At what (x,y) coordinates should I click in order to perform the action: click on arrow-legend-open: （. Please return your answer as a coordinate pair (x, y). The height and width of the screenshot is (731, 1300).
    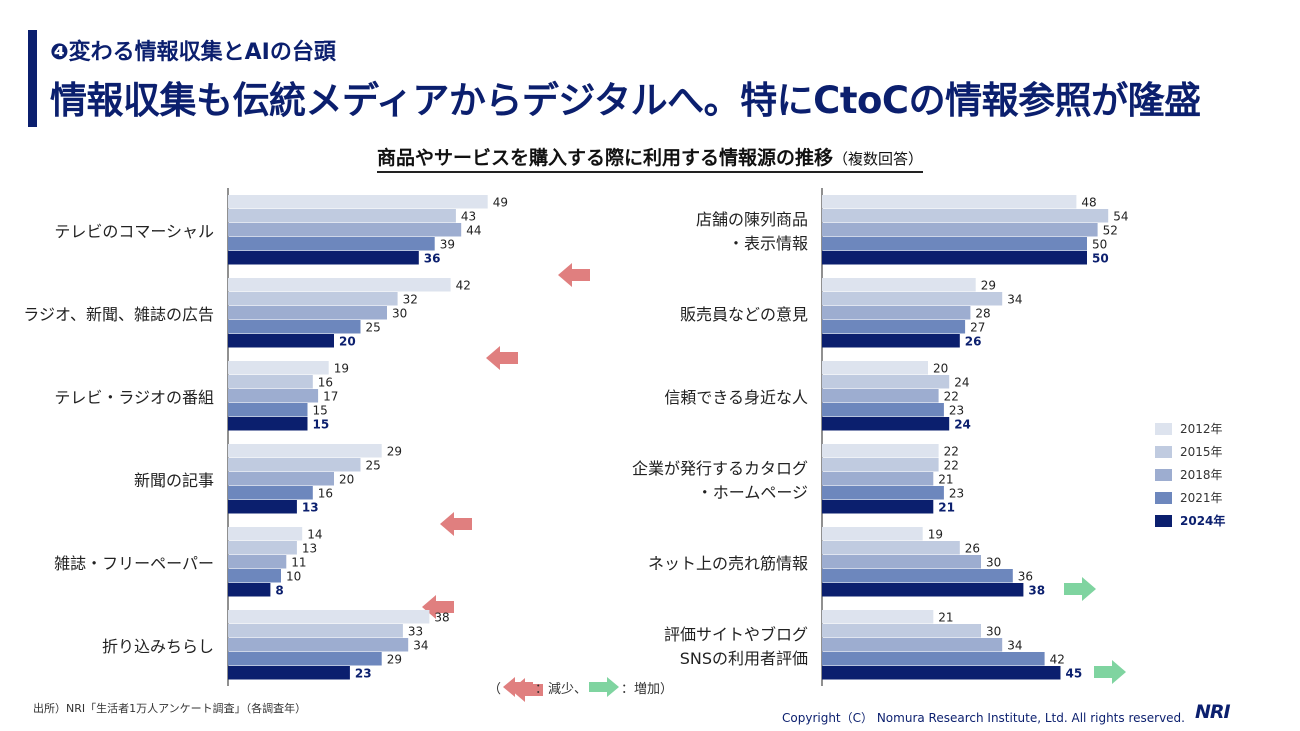
    Looking at the image, I should click on (495, 689).